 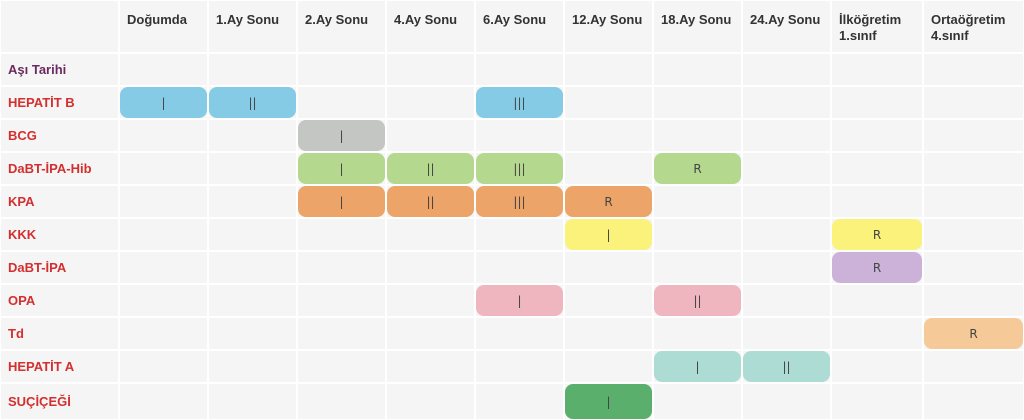 I want to click on column-header: 12.Ay Sonu, so click(x=607, y=19).